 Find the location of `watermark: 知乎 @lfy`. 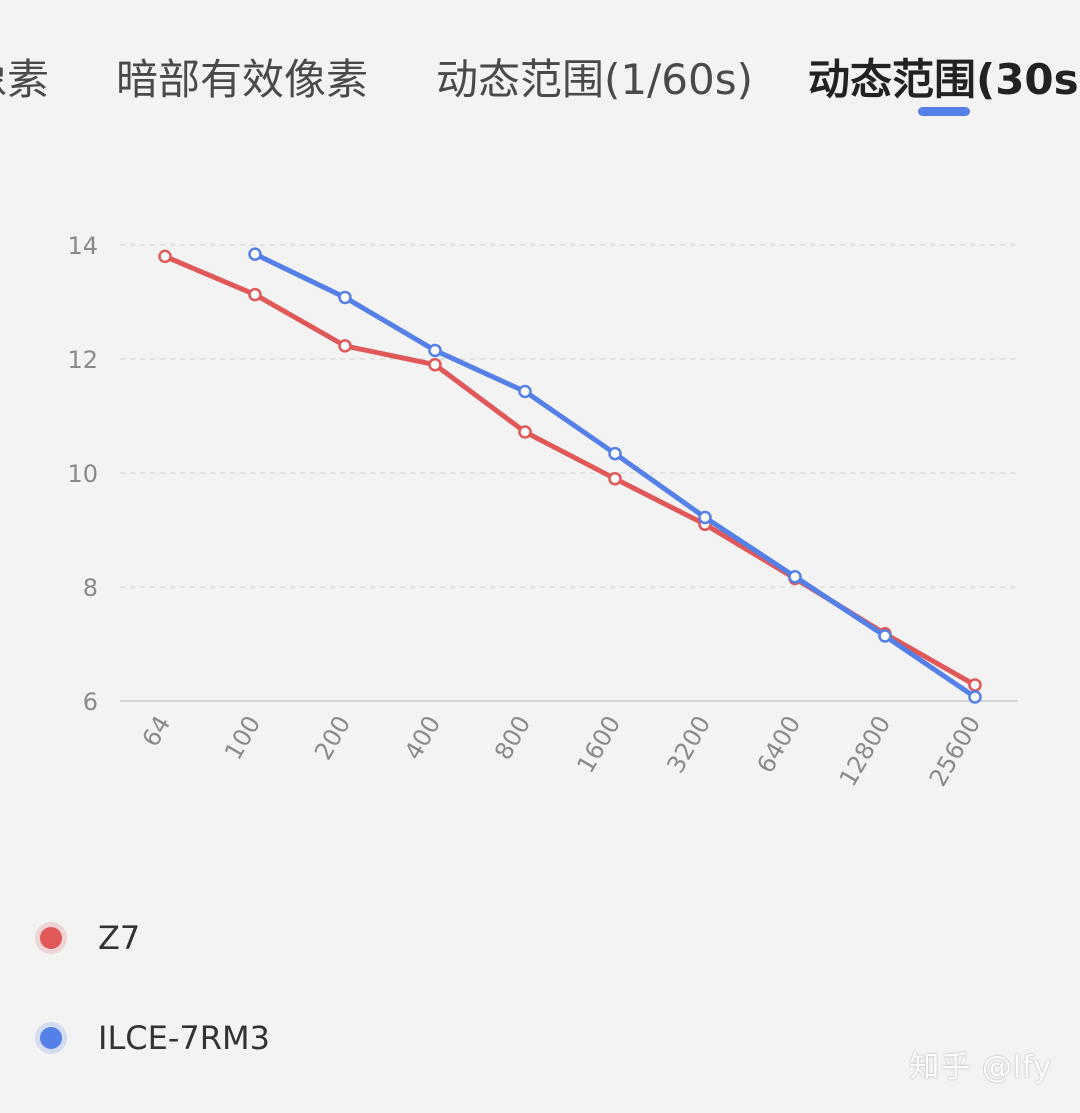

watermark: 知乎 @lfy is located at coordinates (980, 1067).